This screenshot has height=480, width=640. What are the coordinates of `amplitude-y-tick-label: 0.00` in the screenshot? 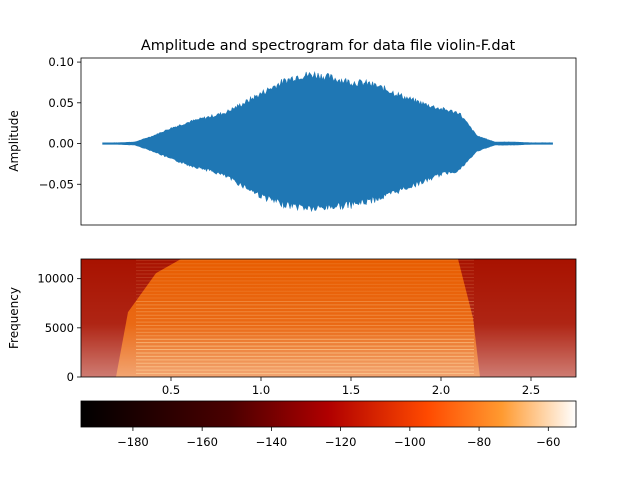 It's located at (61, 144).